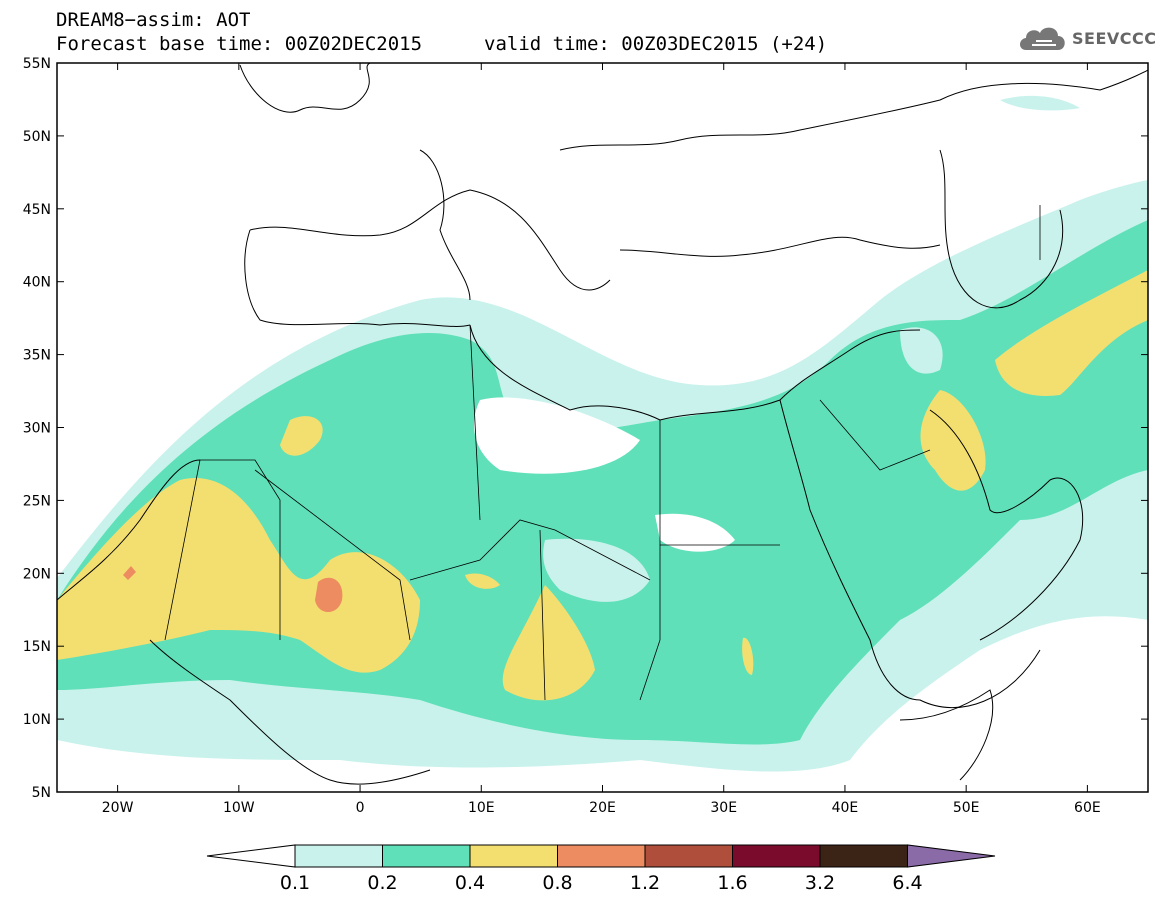 The width and height of the screenshot is (1165, 905). Describe the element at coordinates (37, 210) in the screenshot. I see `lat-label: 45N` at that location.